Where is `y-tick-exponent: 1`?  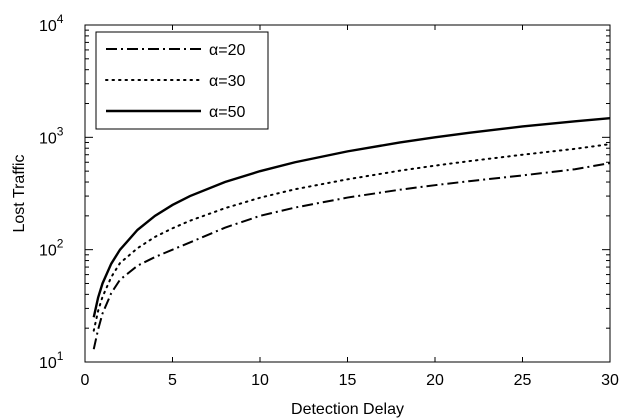 y-tick-exponent: 1 is located at coordinates (60, 356).